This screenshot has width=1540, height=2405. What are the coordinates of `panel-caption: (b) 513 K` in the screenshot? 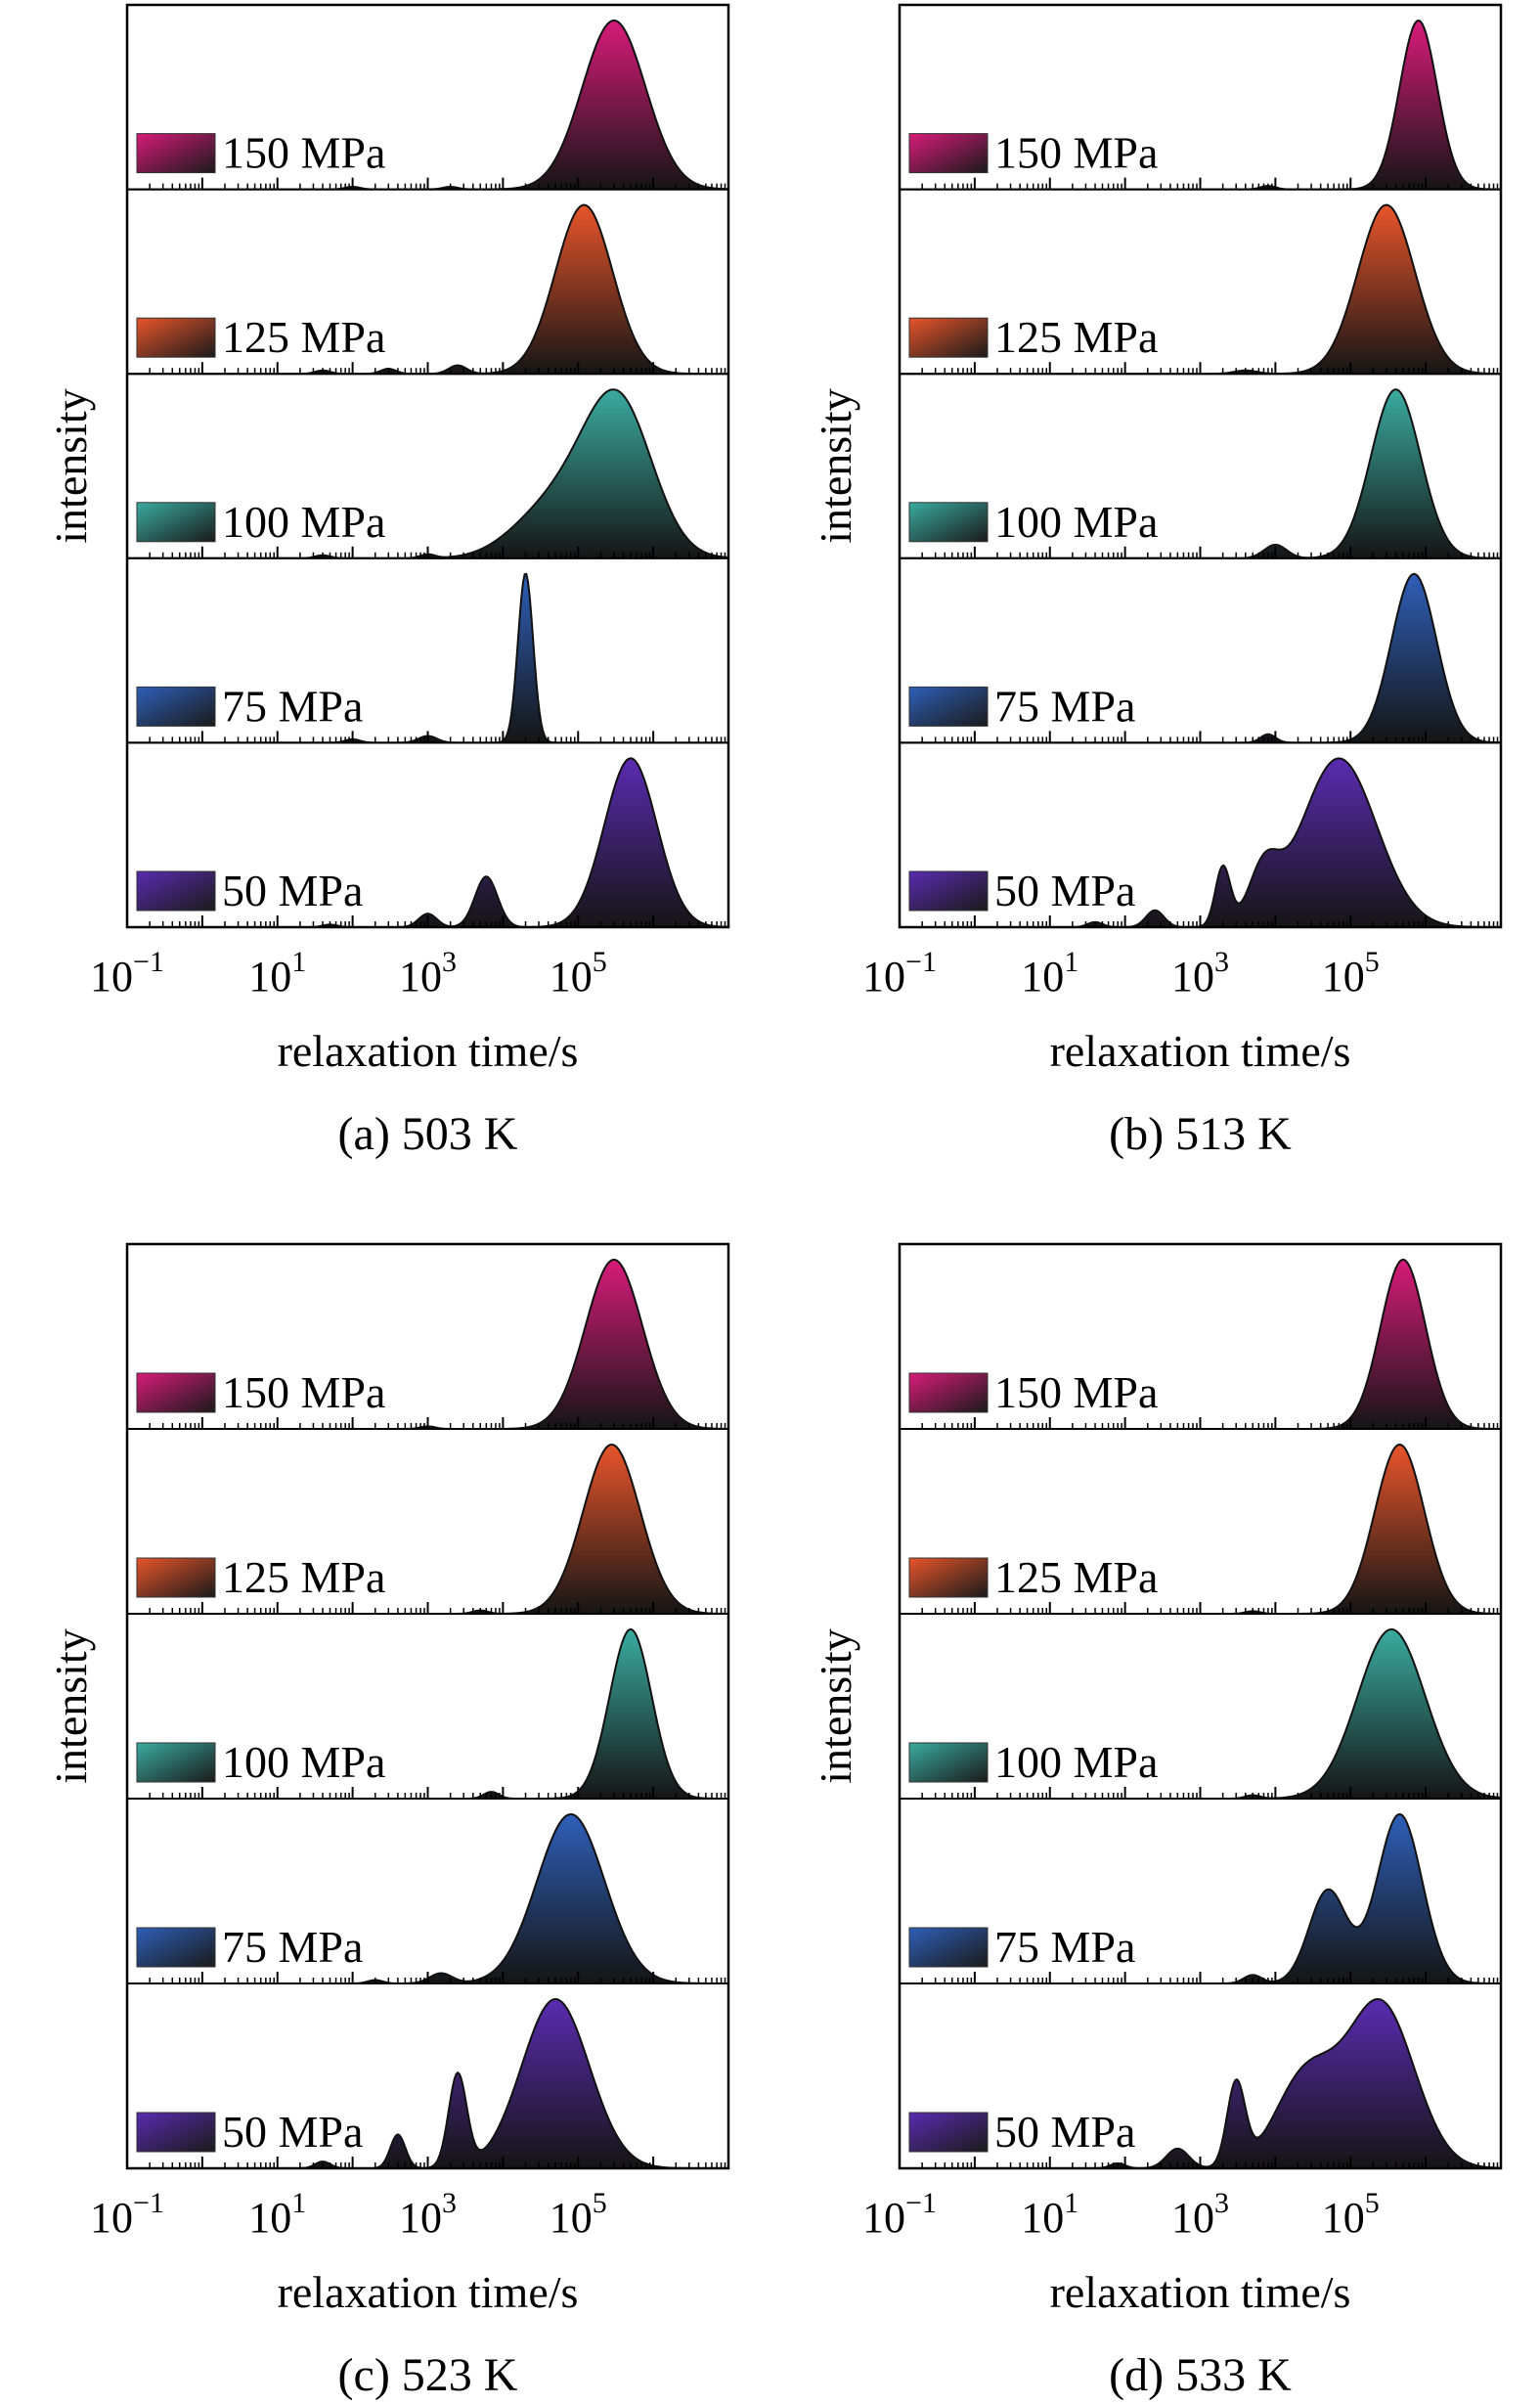 It's located at (1200, 1134).